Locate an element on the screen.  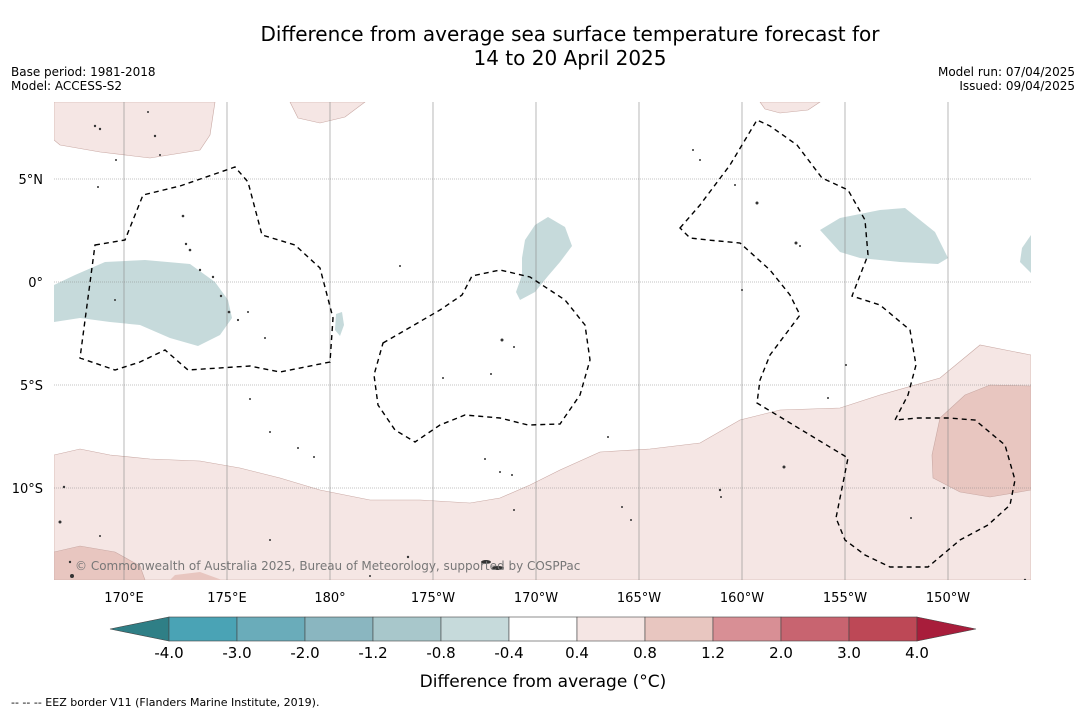
cool-region-central is located at coordinates (544, 258).